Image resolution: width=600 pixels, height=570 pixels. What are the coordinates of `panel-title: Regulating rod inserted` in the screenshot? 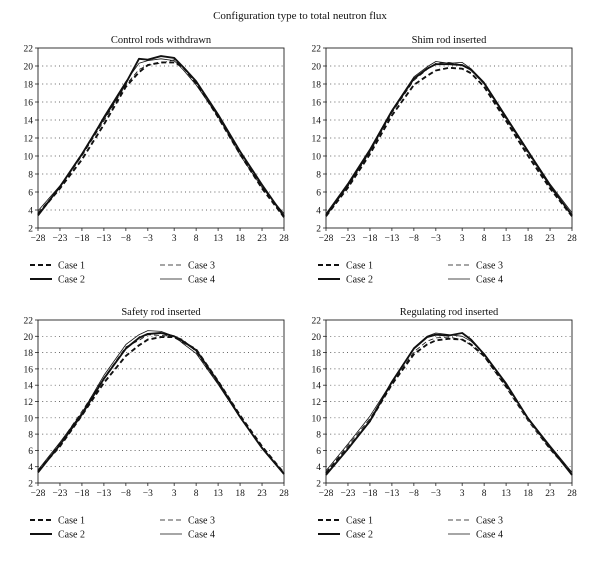 It's located at (449, 312).